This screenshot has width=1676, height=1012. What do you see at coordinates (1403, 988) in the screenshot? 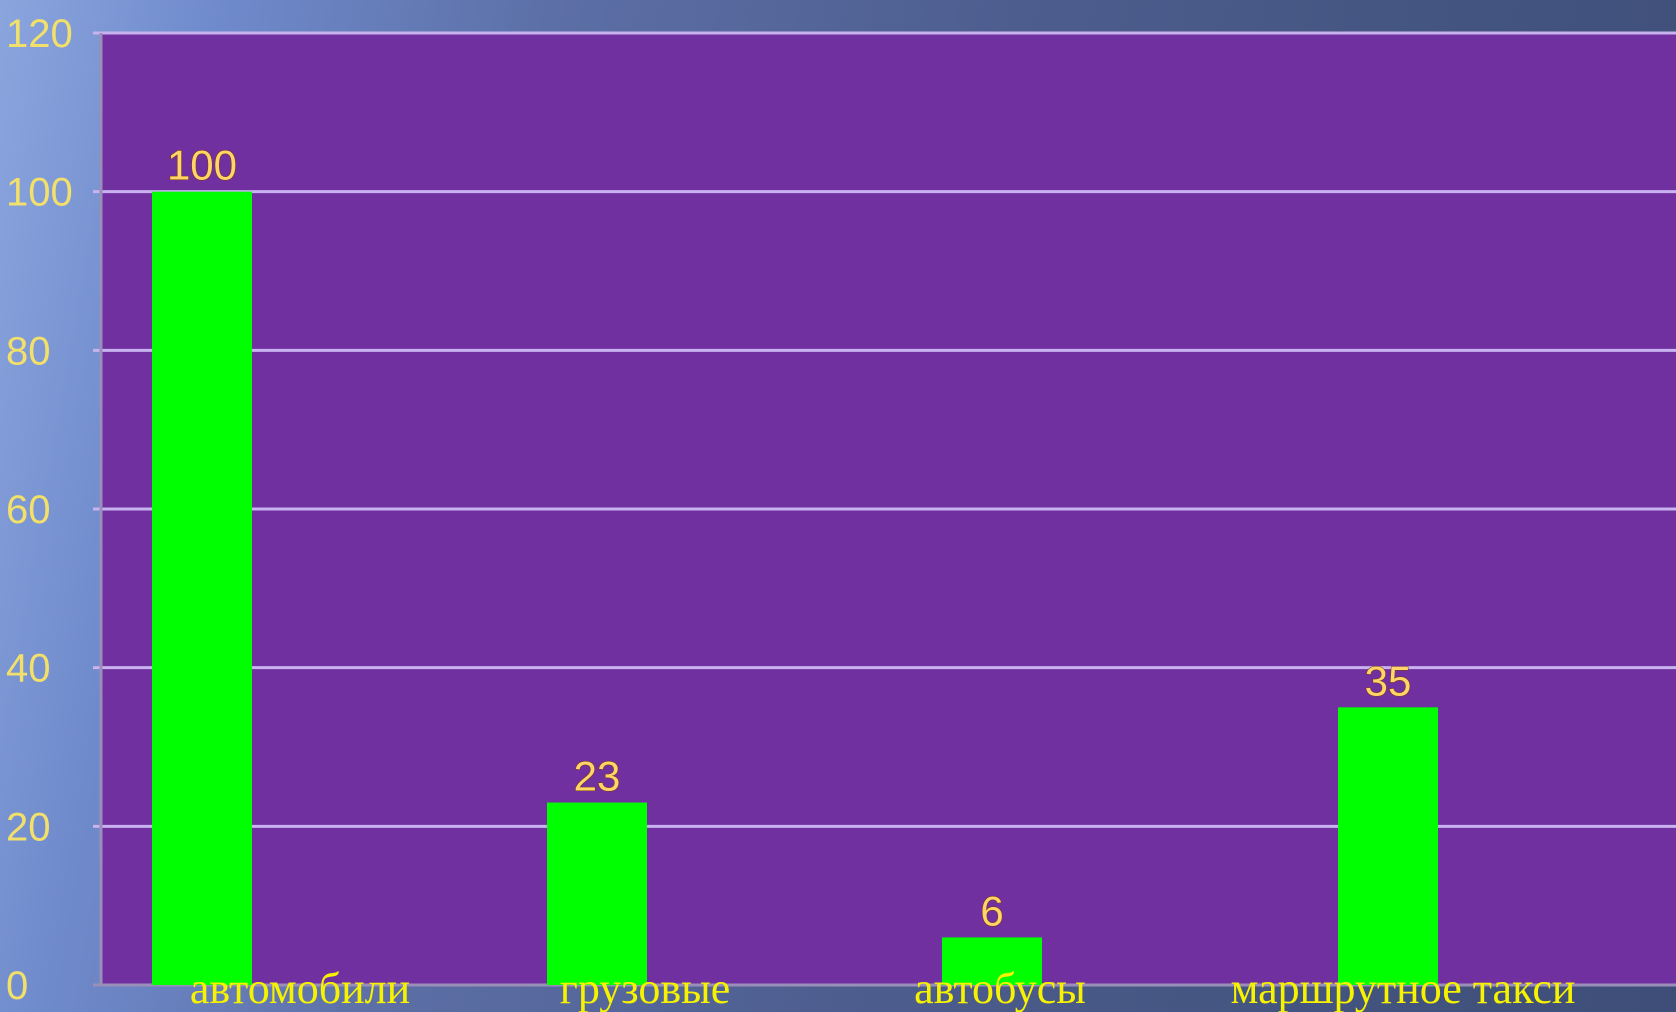
I see `category-label: маршрутное такси` at bounding box center [1403, 988].